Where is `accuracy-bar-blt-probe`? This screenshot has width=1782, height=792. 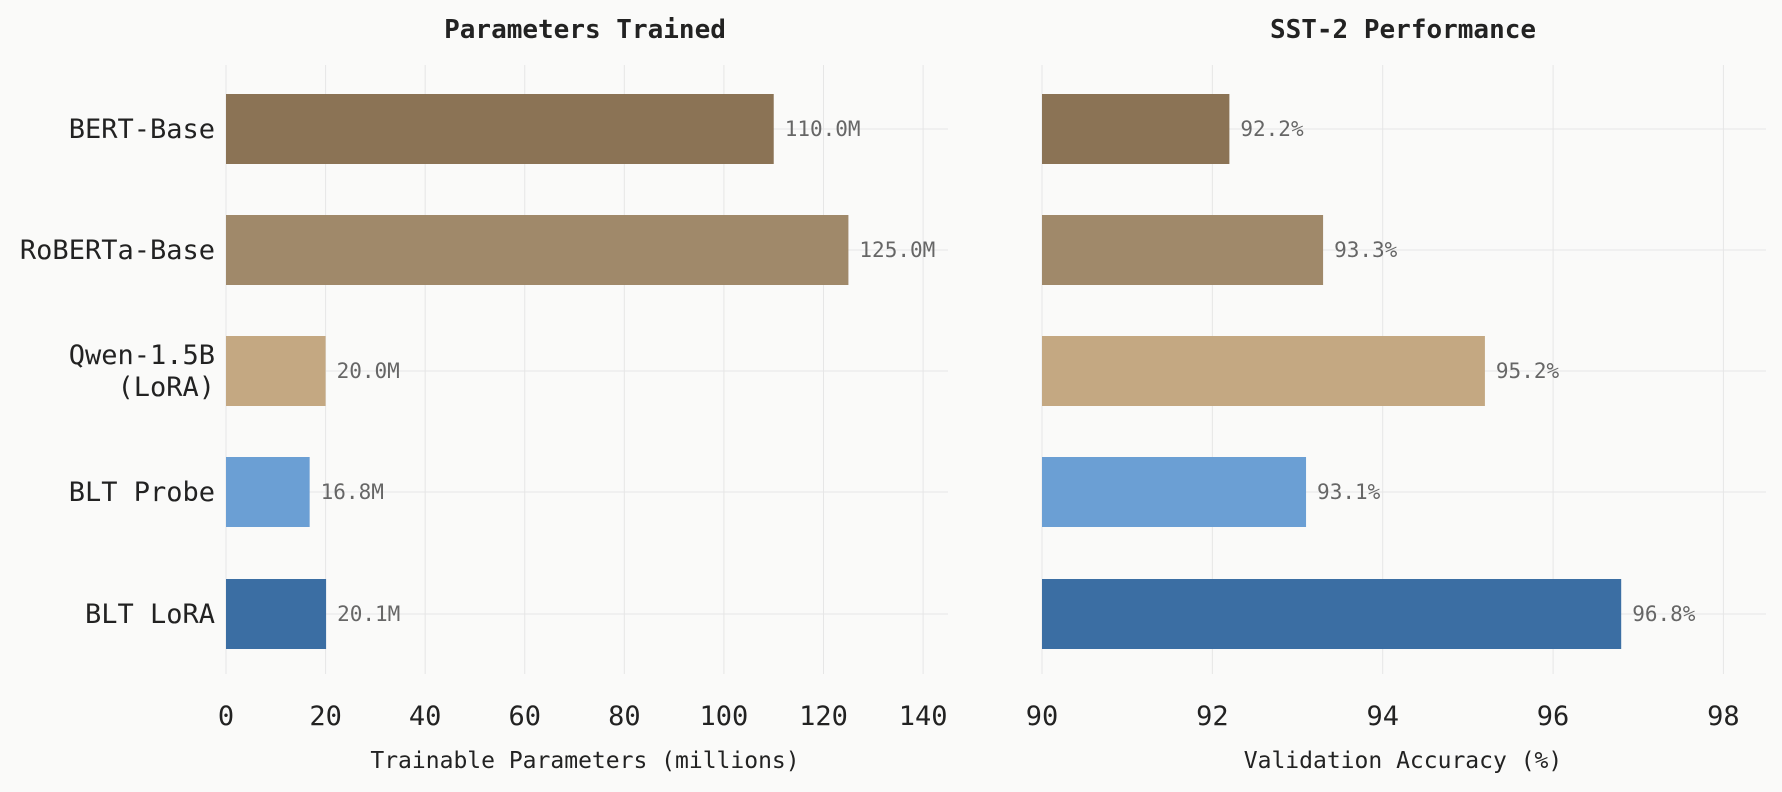 accuracy-bar-blt-probe is located at coordinates (1174, 492).